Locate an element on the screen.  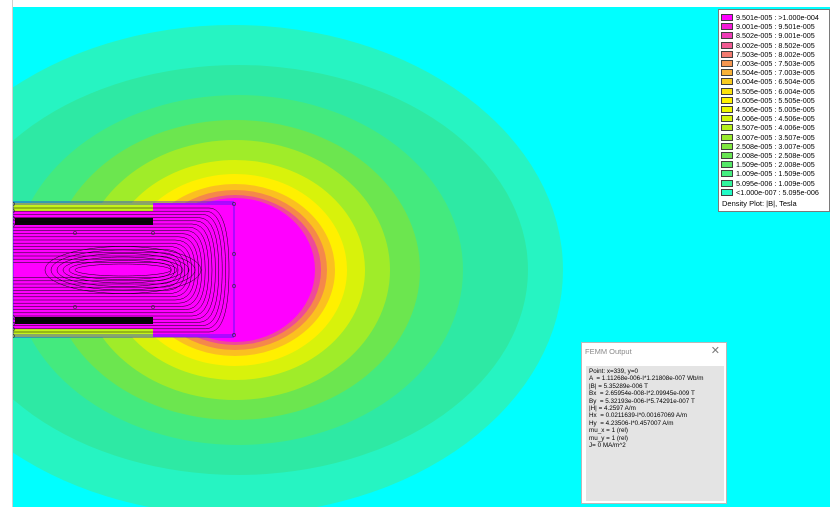
legend-range-label: 8.002e-005 : 8.502e-005 is located at coordinates (775, 45).